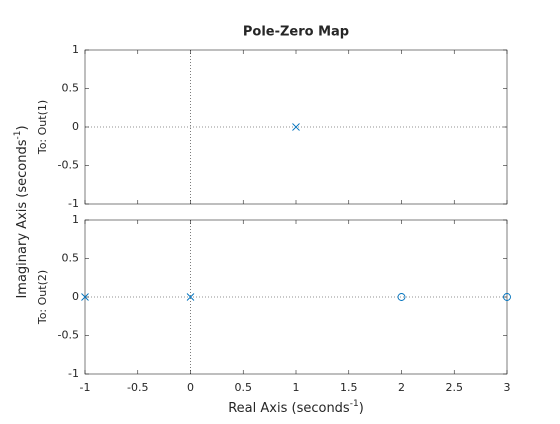  Describe the element at coordinates (42, 297) in the screenshot. I see `panel-label: To: Out(2)` at that location.